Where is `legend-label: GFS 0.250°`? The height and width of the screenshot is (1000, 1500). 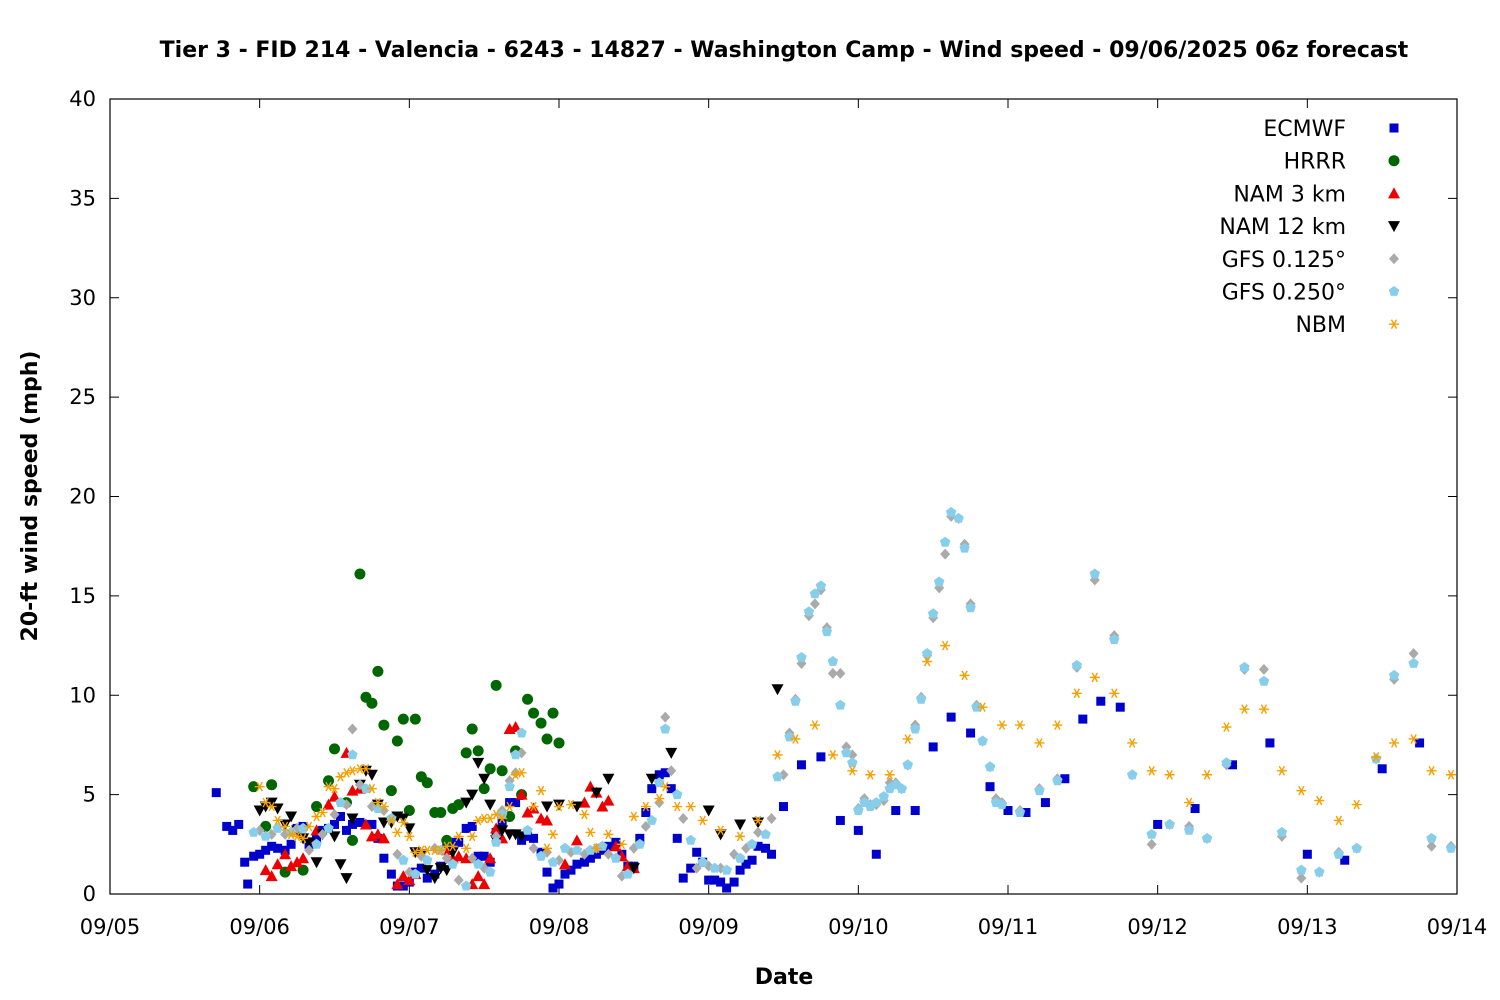
legend-label: GFS 0.250° is located at coordinates (1284, 293).